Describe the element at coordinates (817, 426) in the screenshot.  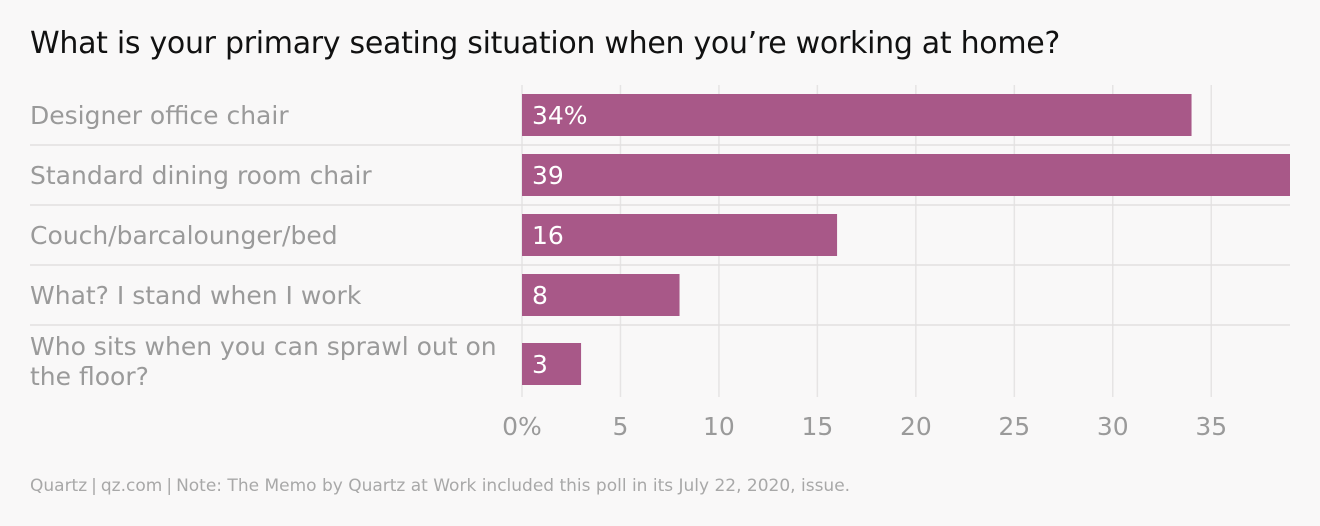
I see `x-tick-label: 15` at that location.